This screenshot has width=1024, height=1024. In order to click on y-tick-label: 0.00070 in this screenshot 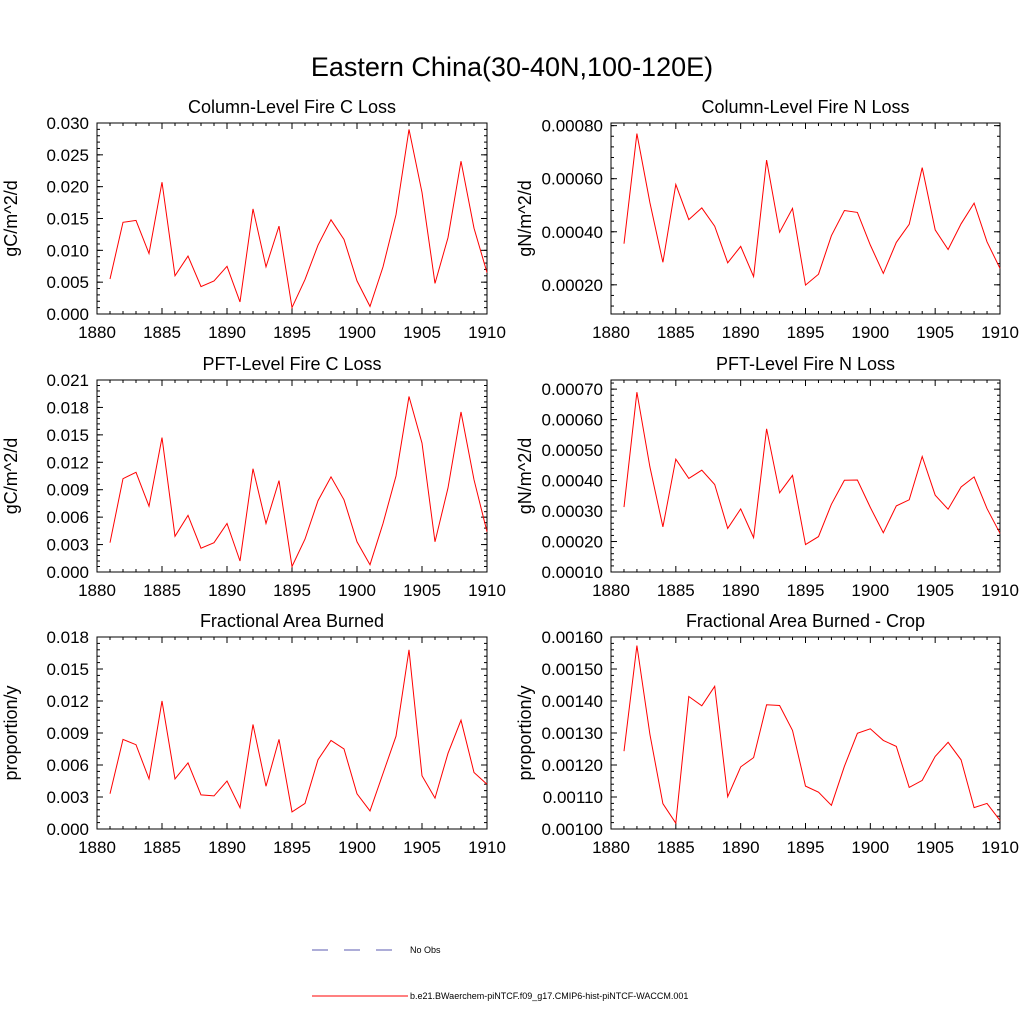, I will do `click(572, 389)`.